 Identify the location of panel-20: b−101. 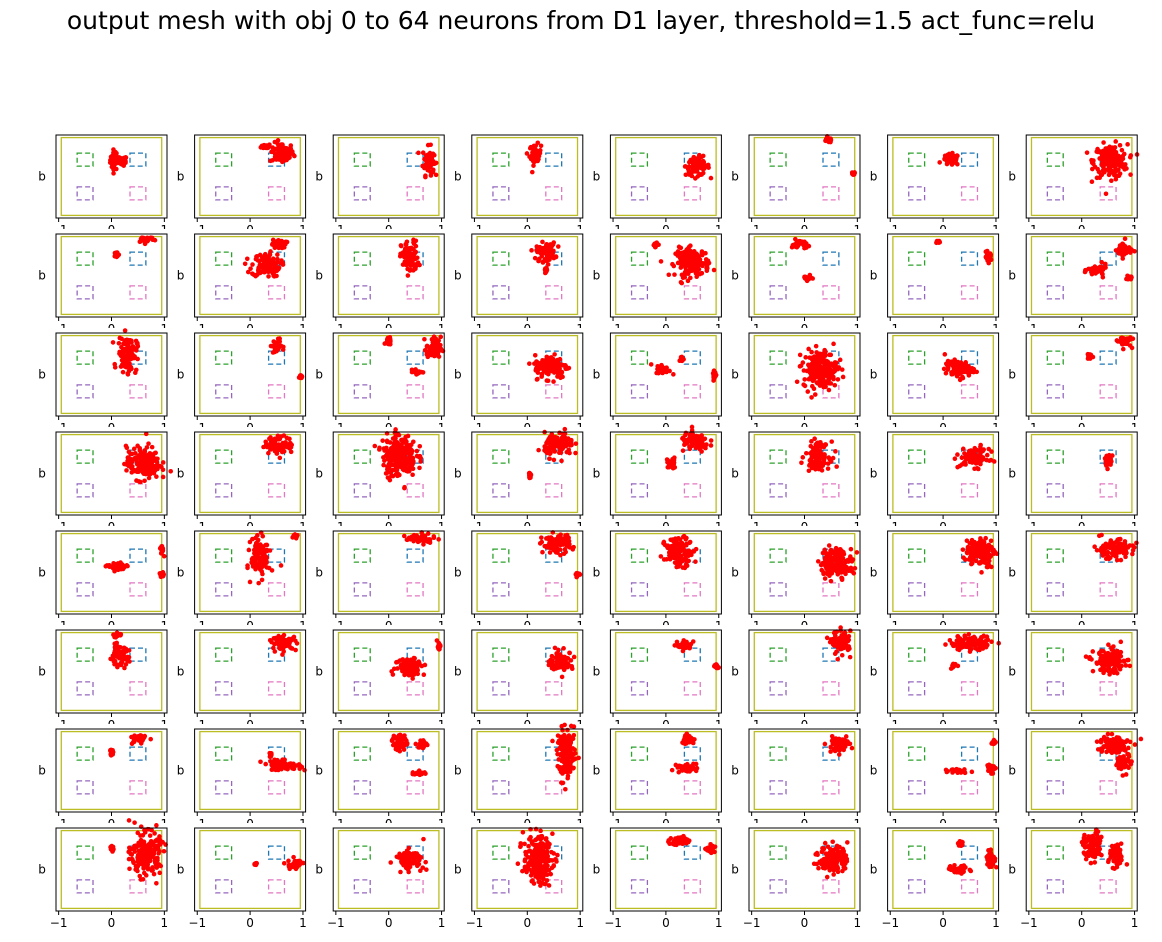
(661, 383).